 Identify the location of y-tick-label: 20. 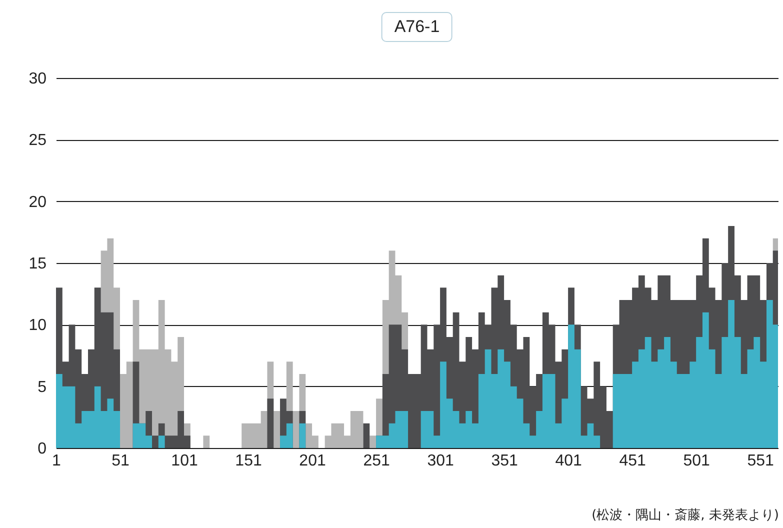
(37, 202).